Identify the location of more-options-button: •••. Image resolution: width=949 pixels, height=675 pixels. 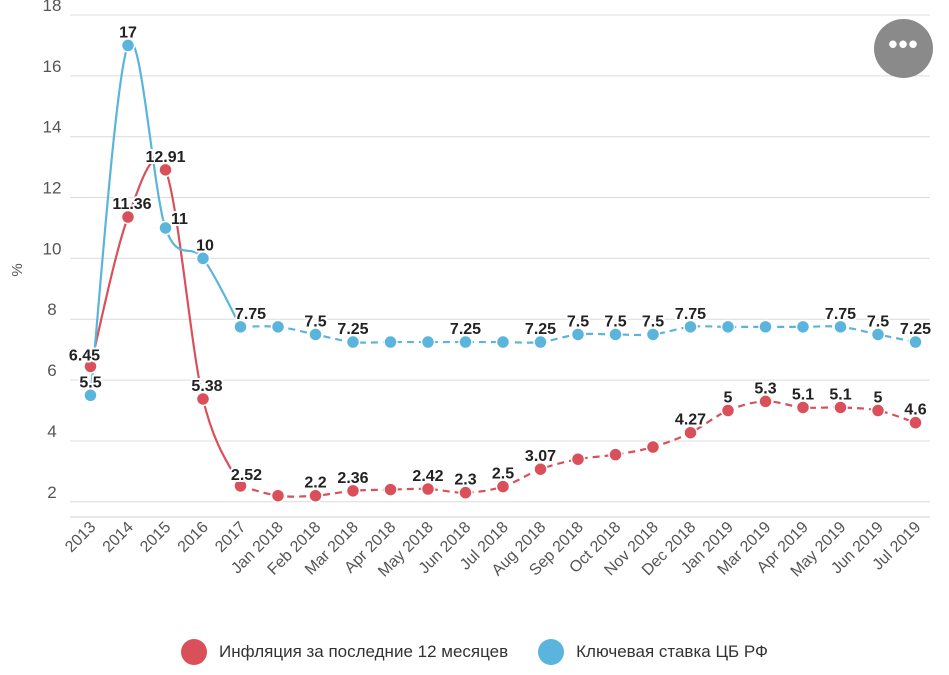
(903, 48).